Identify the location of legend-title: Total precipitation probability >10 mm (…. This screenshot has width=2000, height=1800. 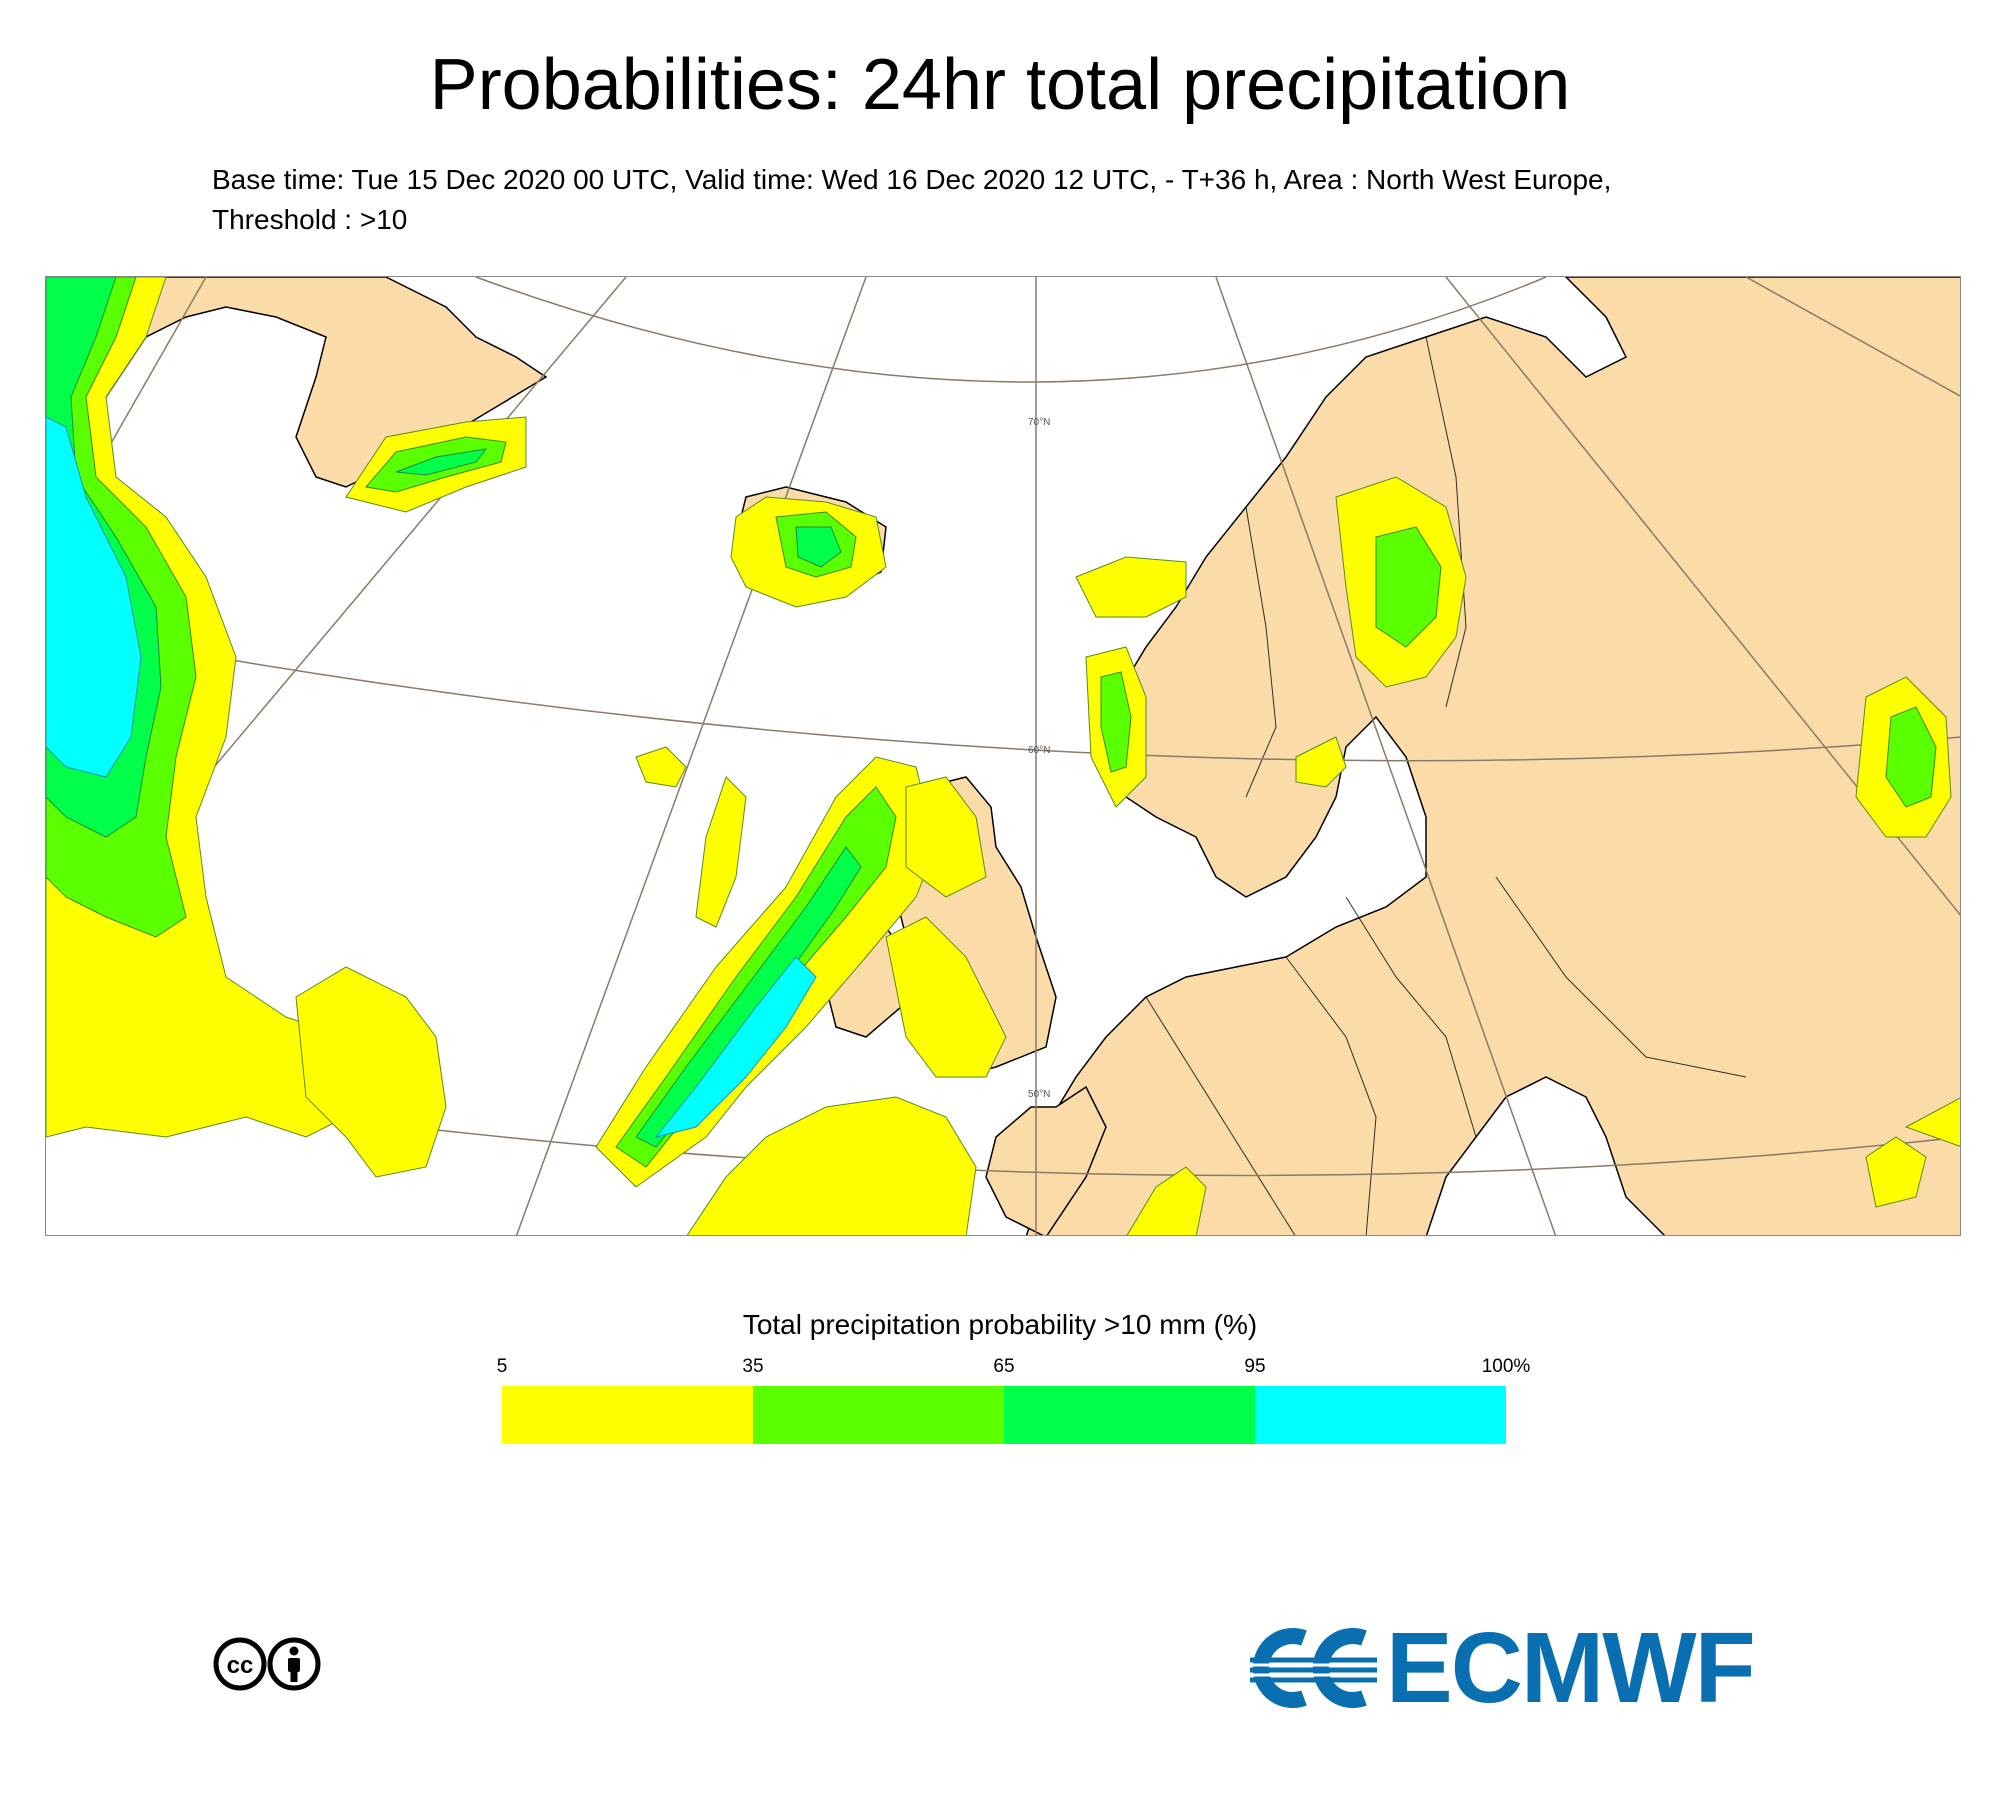
(1000, 1324).